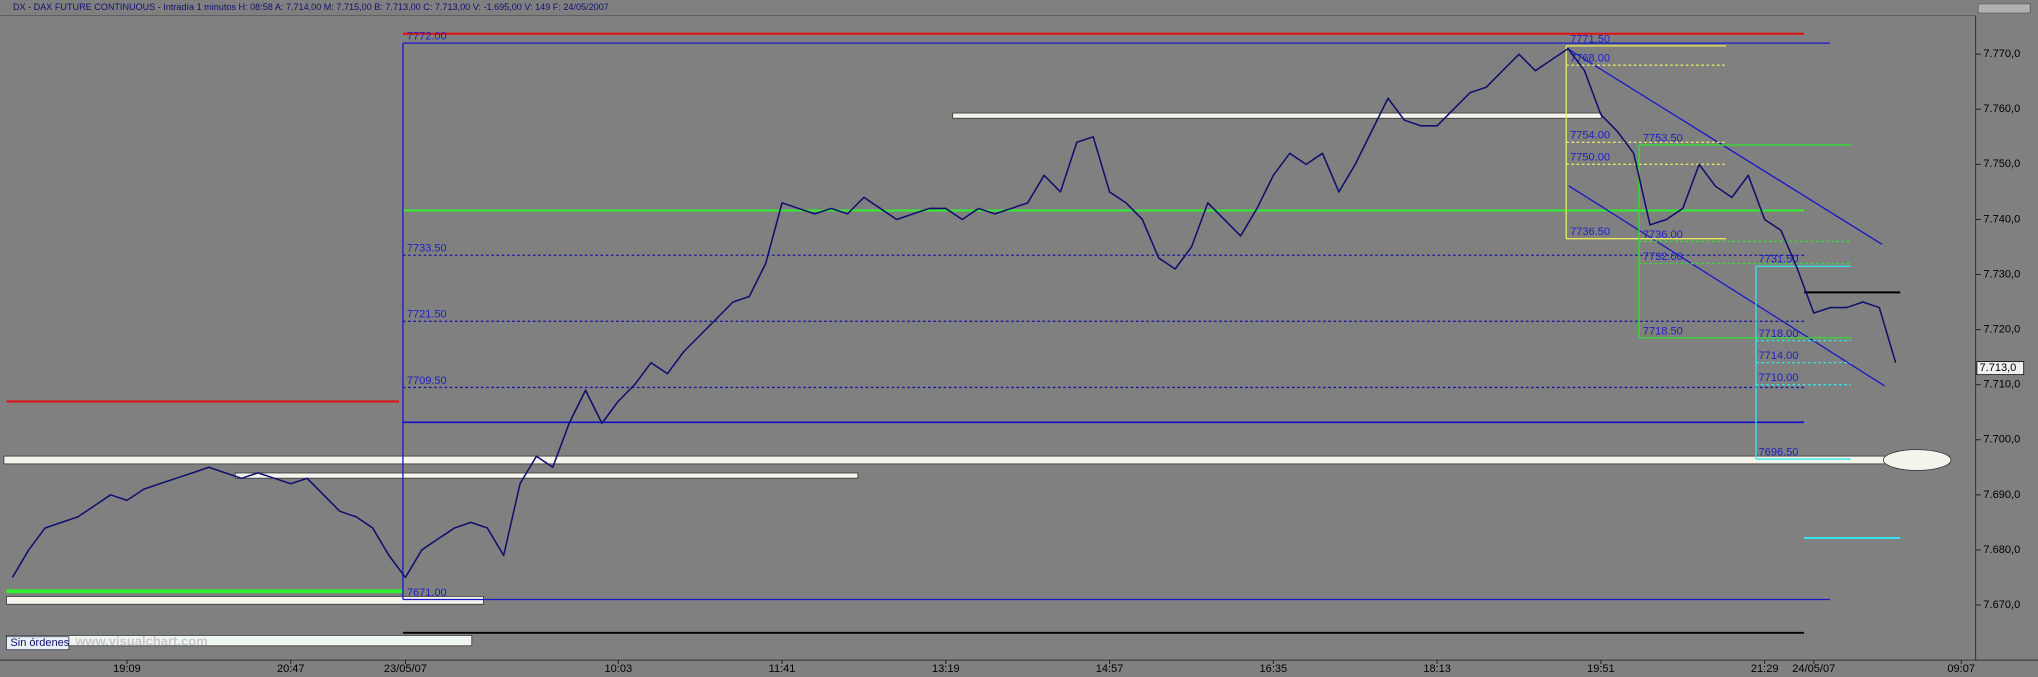 This screenshot has height=677, width=2038. What do you see at coordinates (1917, 460) in the screenshot?
I see `zone-marker` at bounding box center [1917, 460].